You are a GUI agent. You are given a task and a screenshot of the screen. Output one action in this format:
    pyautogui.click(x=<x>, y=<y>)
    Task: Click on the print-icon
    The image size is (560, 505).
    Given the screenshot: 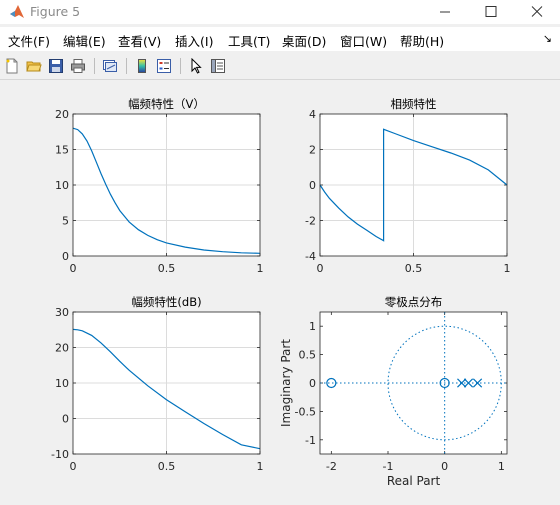 What is the action you would take?
    pyautogui.click(x=78, y=66)
    